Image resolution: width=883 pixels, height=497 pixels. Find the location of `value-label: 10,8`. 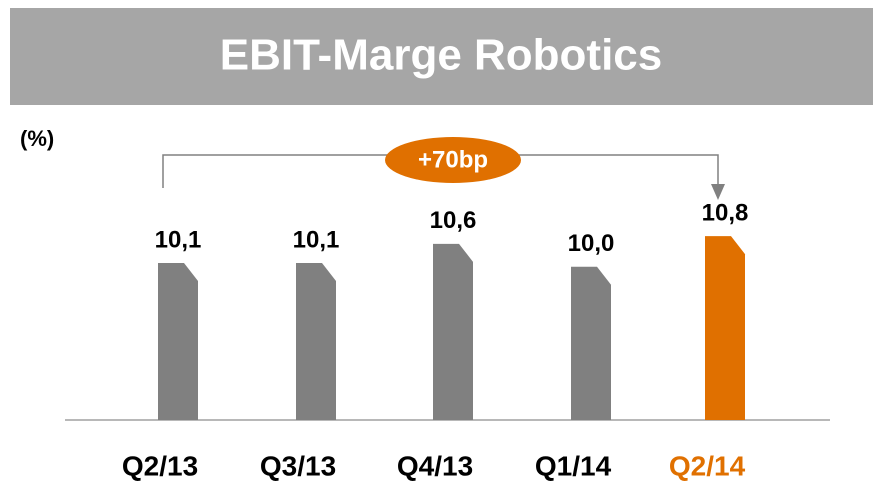

value-label: 10,8 is located at coordinates (725, 213).